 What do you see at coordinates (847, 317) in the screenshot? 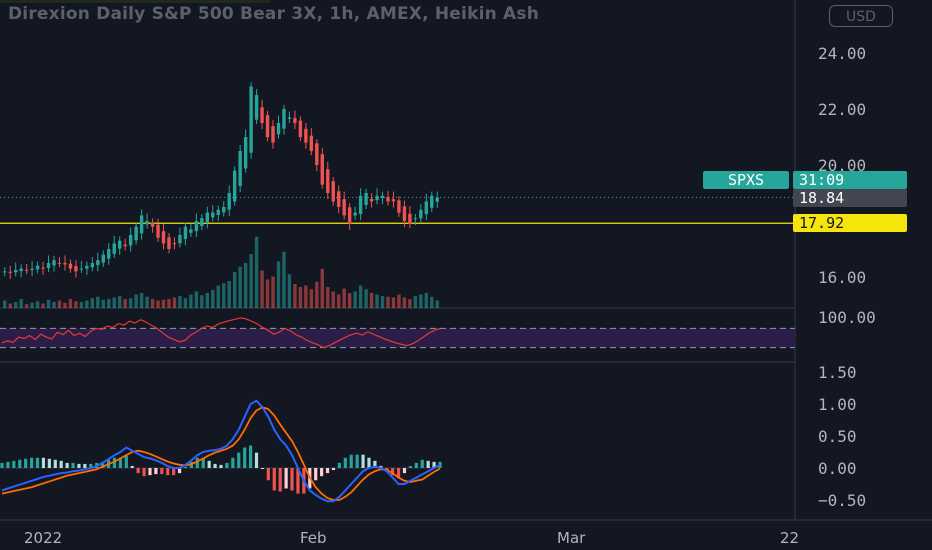
I see `rsi-tick-label: 100.00` at bounding box center [847, 317].